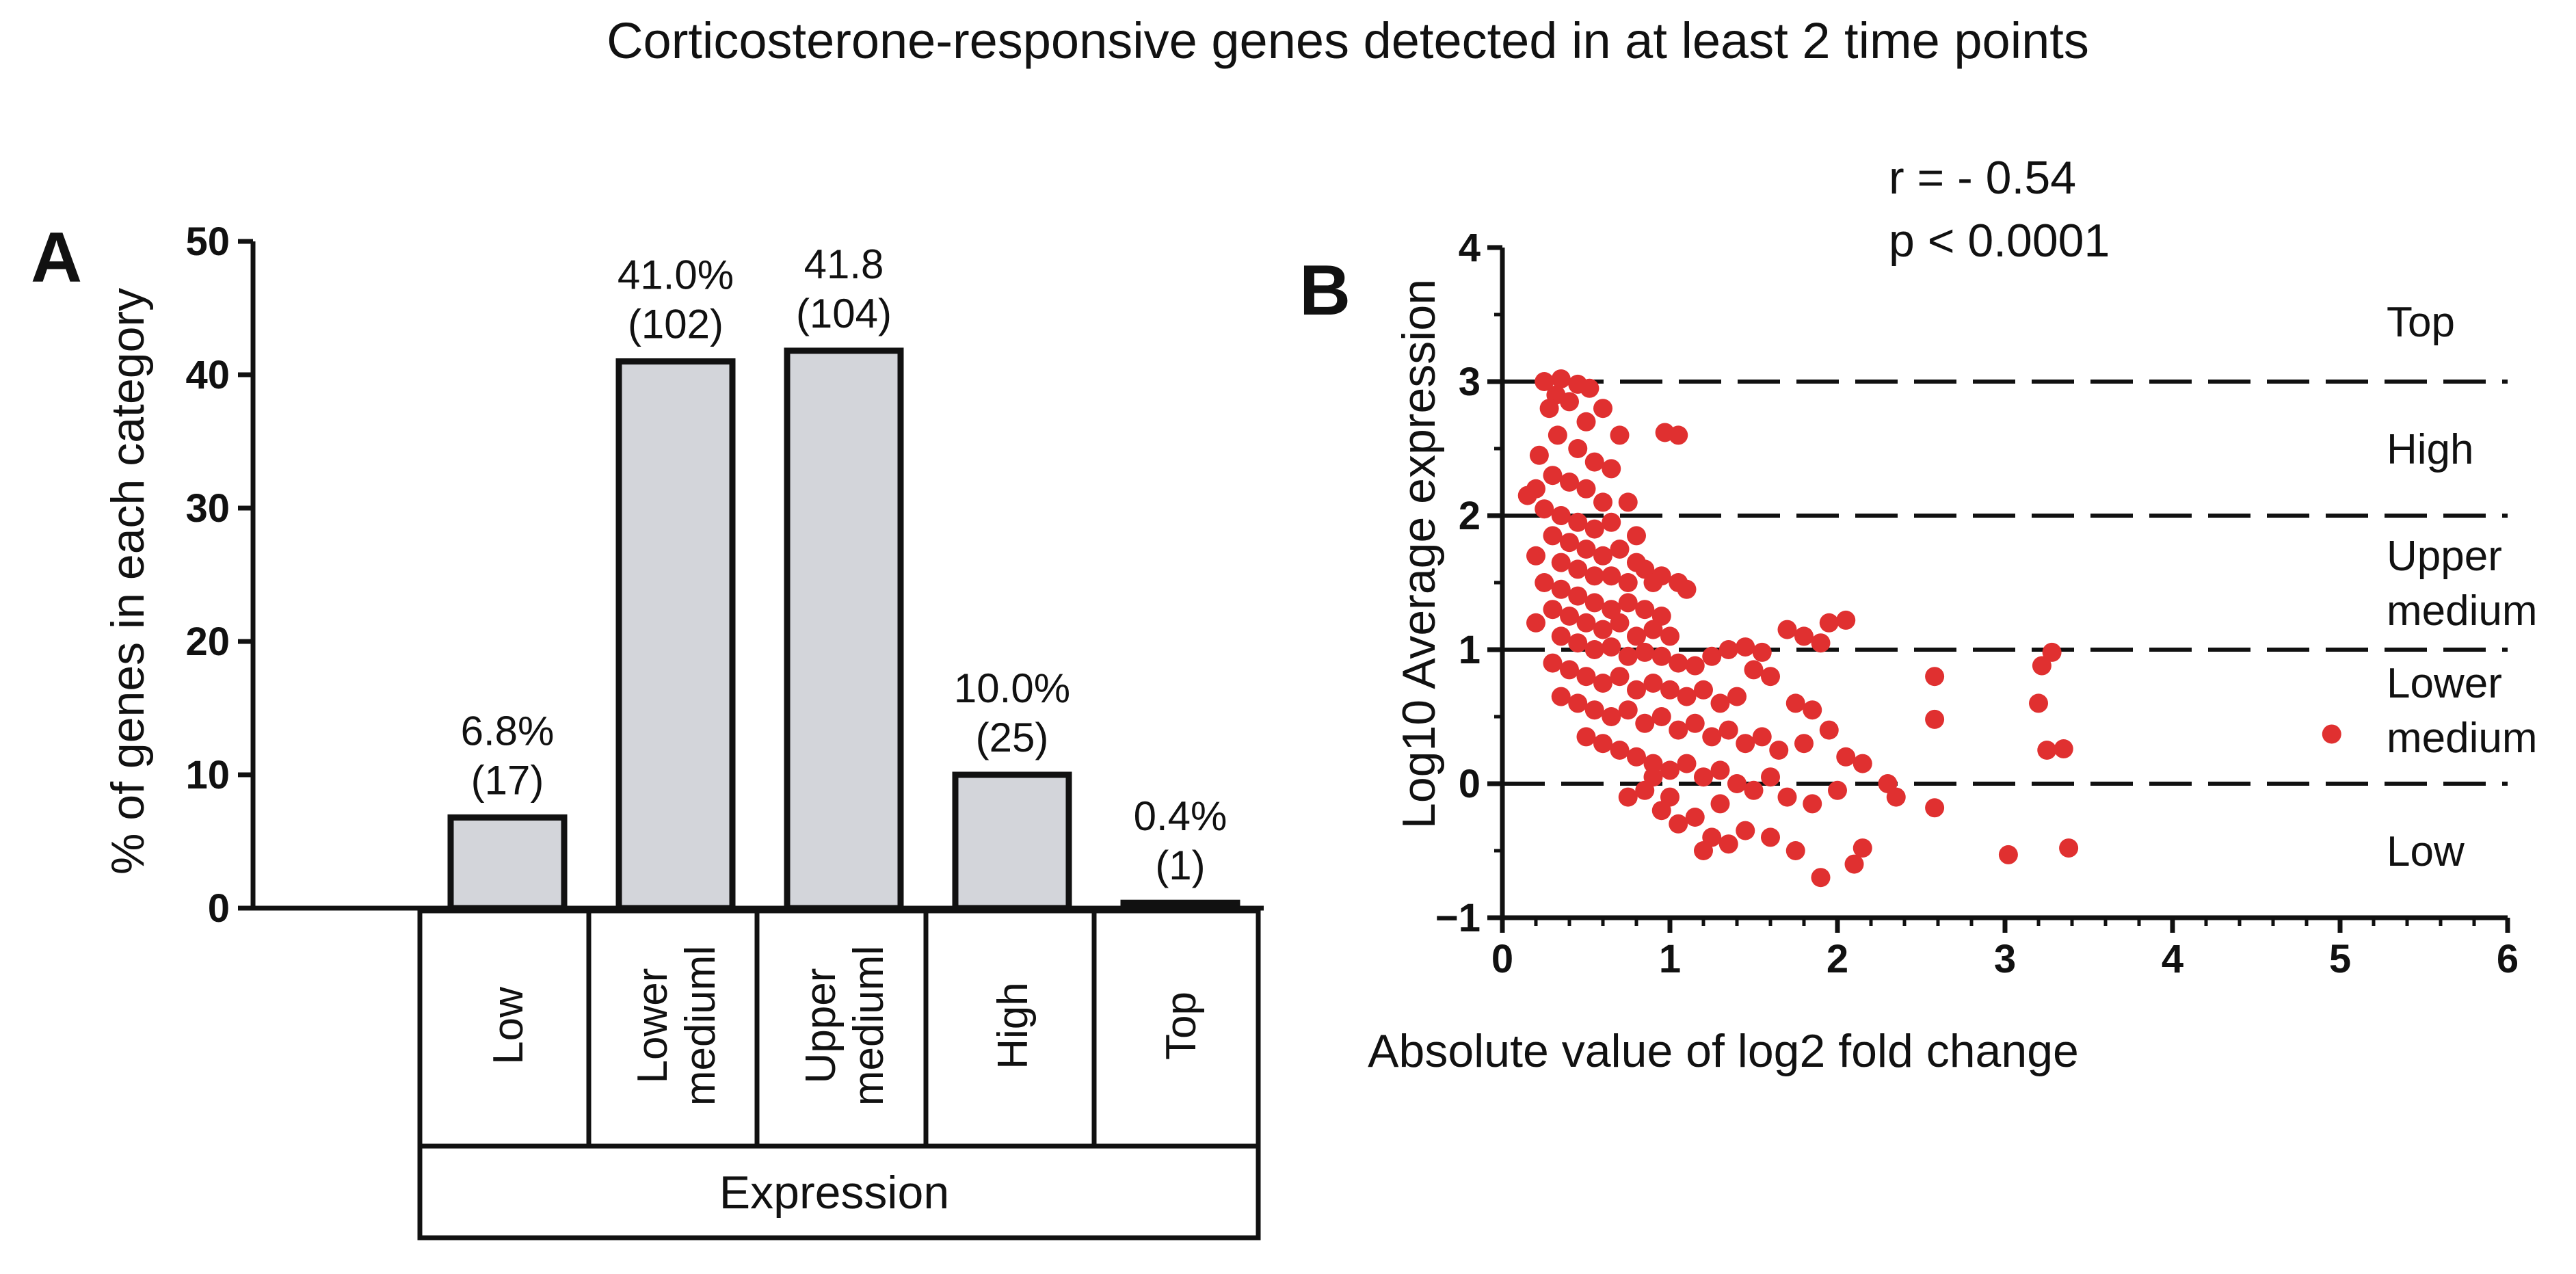 The image size is (2576, 1274). What do you see at coordinates (508, 731) in the screenshot?
I see `panel-a-bar-percent-label: 6.8%` at bounding box center [508, 731].